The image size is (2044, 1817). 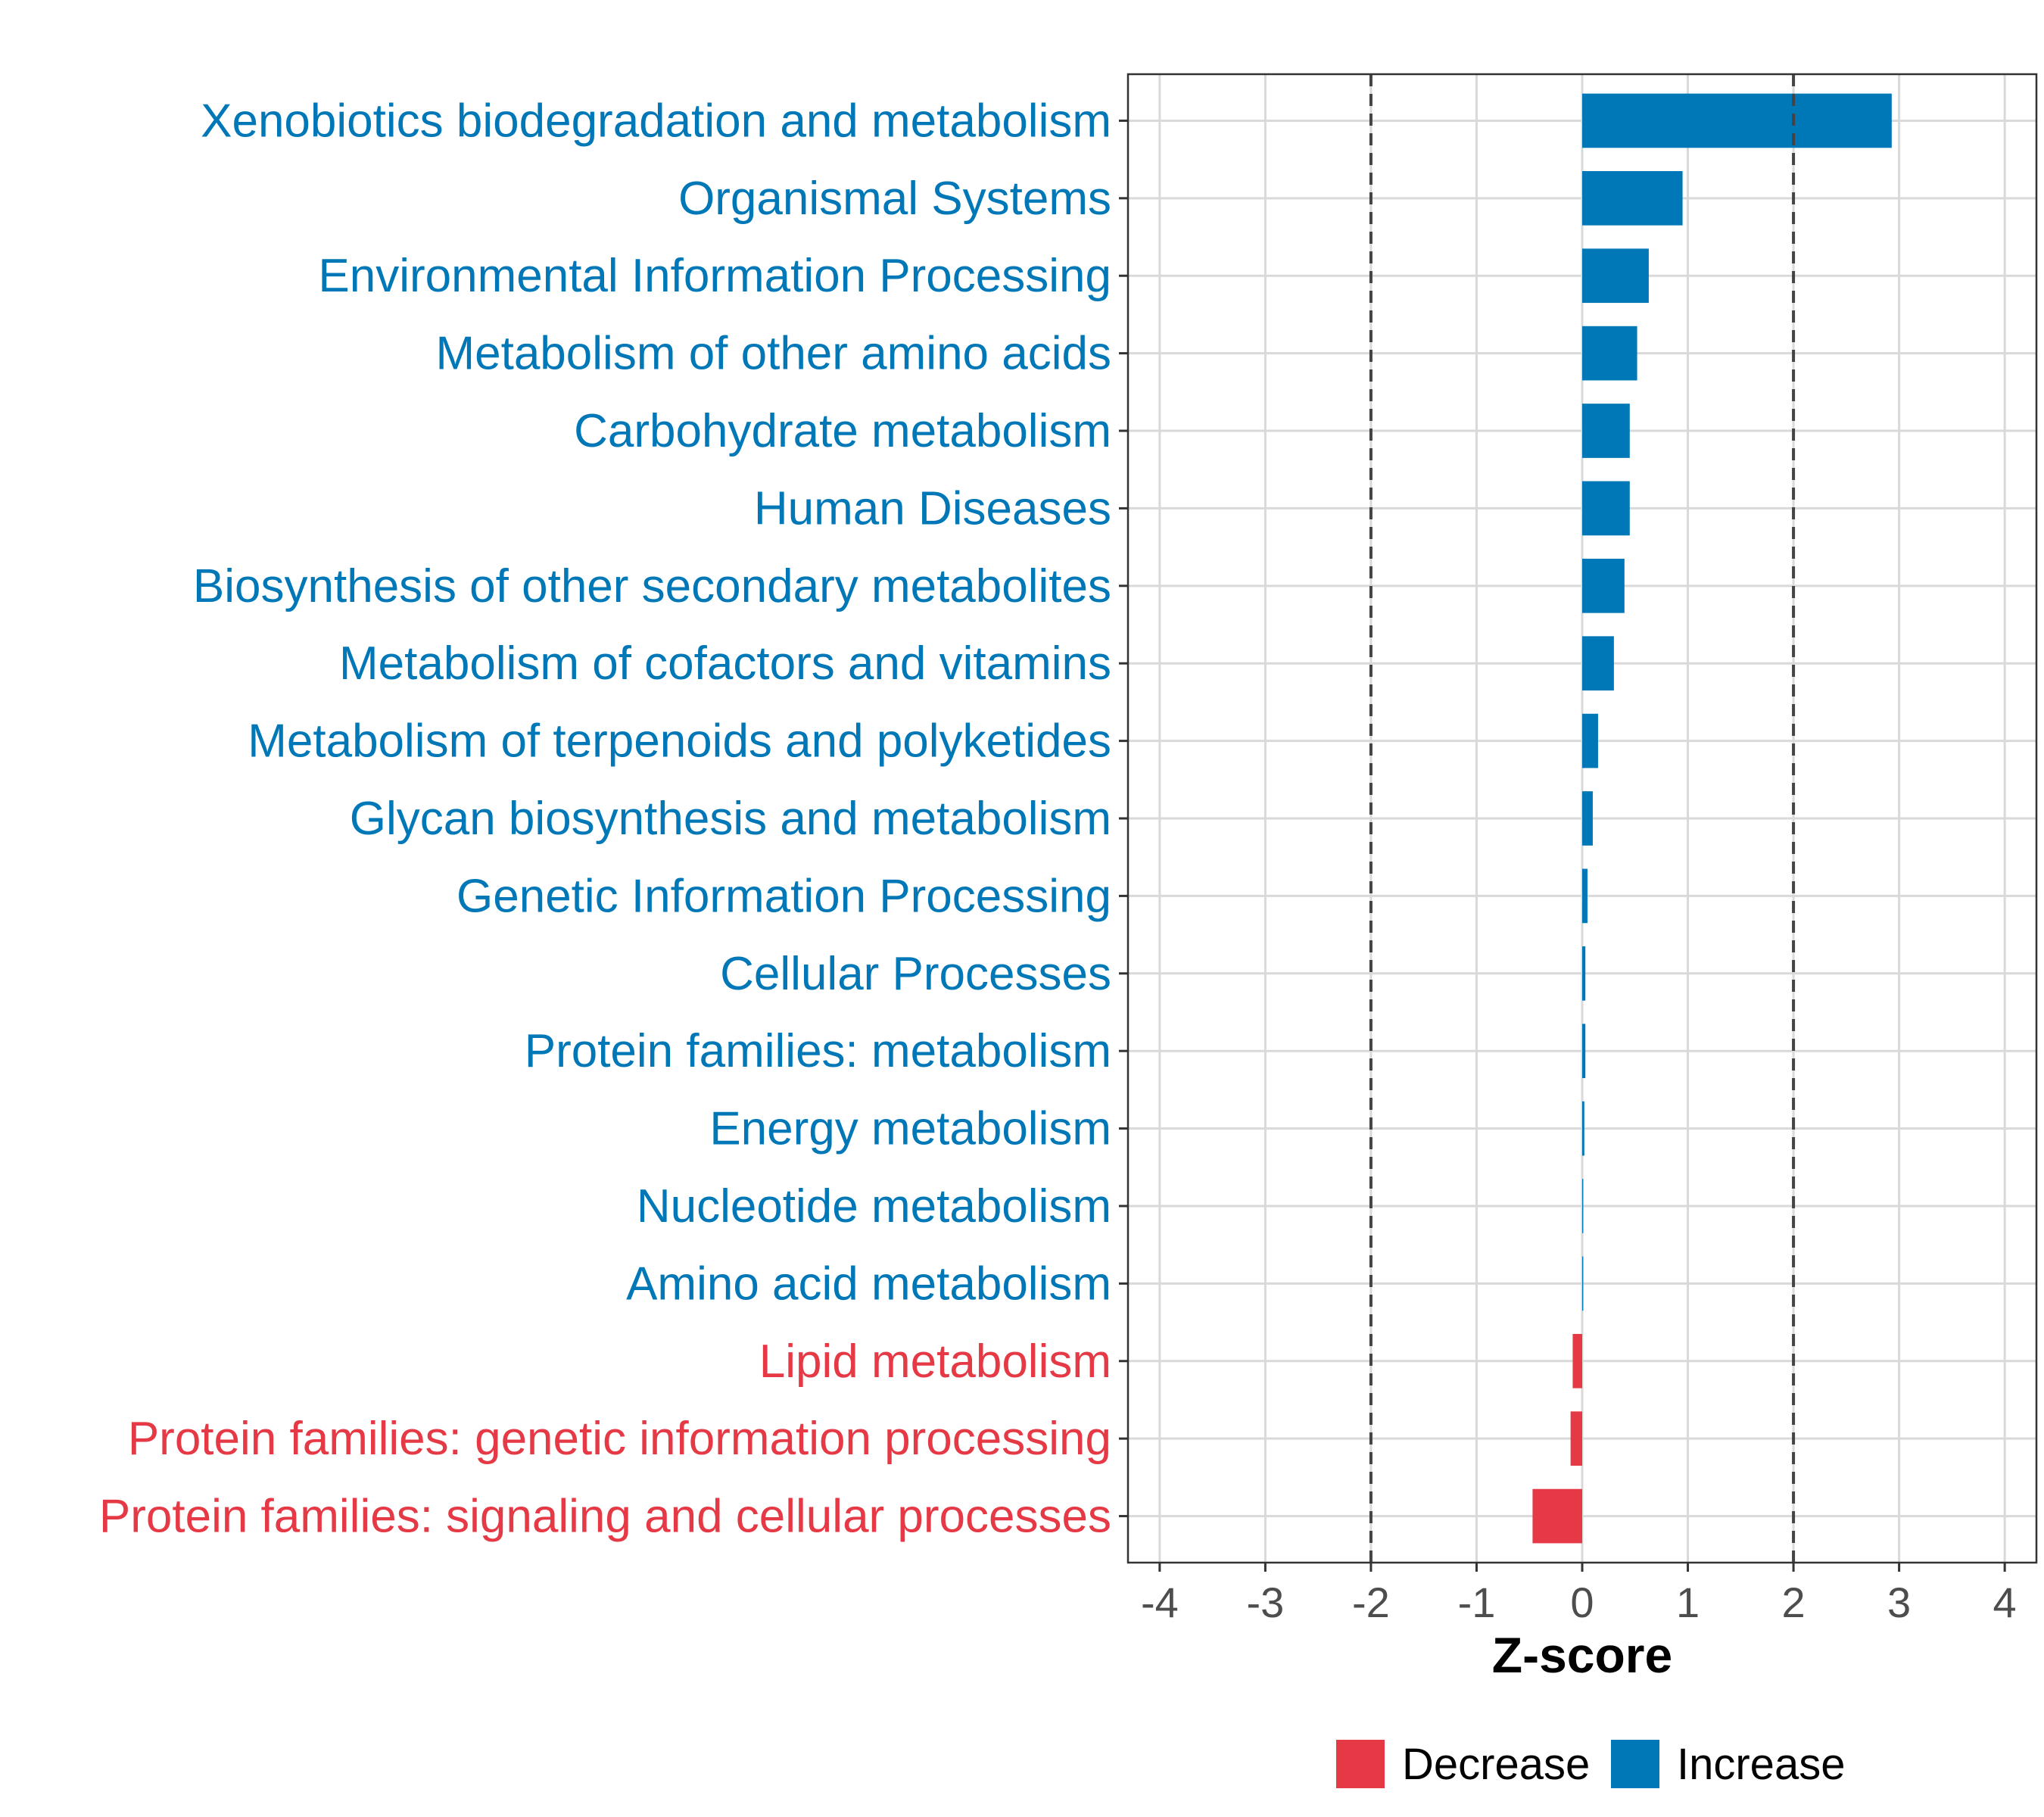 I want to click on x-tick-label: 0, so click(x=1582, y=1602).